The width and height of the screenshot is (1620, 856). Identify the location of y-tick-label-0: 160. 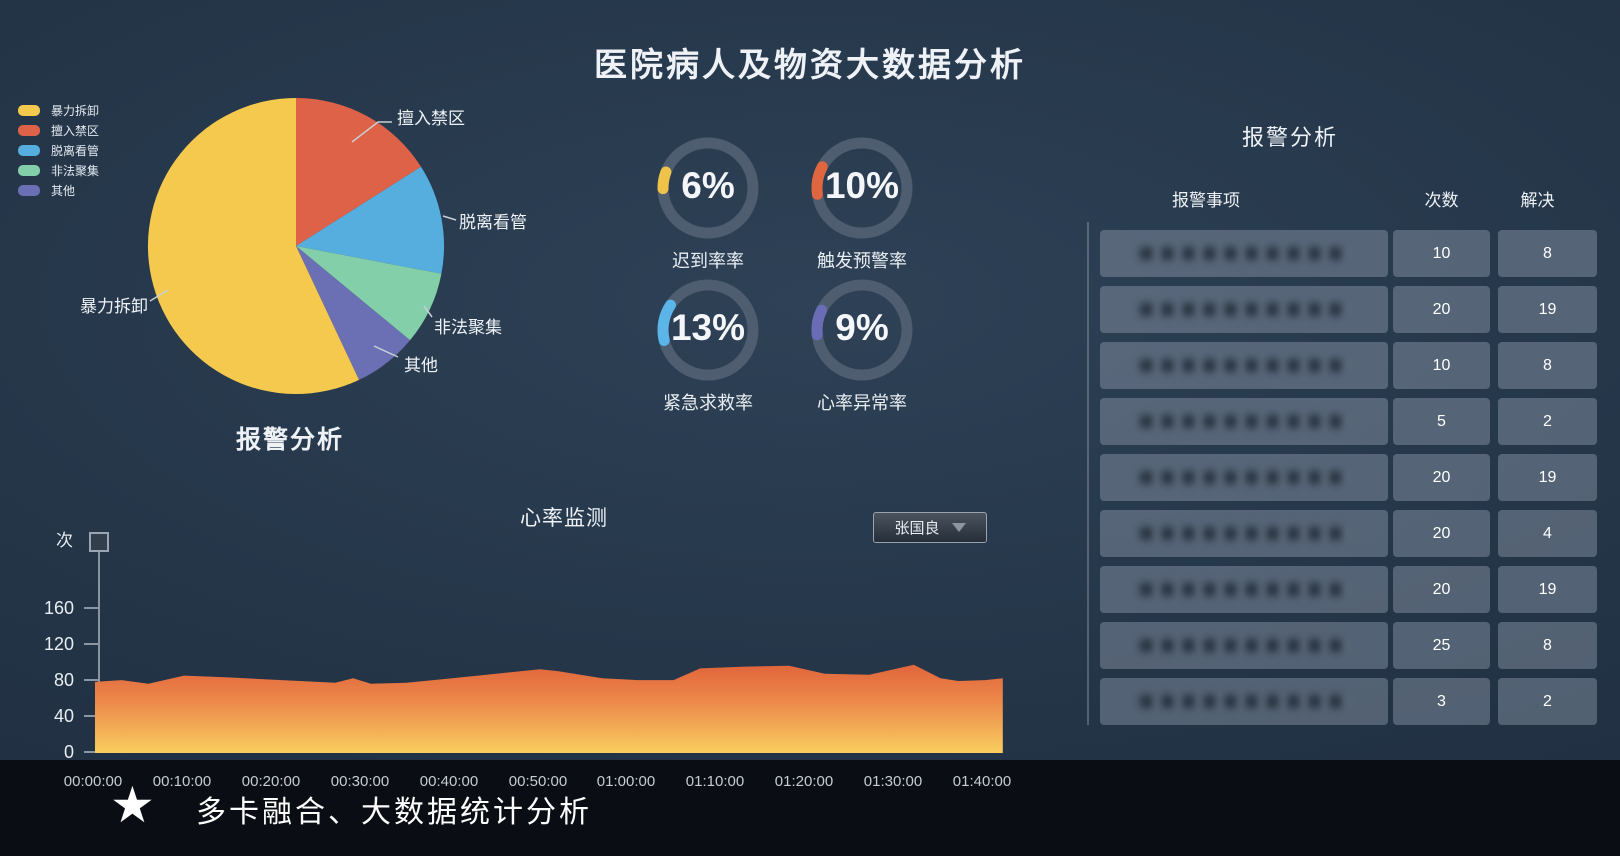
(58, 608).